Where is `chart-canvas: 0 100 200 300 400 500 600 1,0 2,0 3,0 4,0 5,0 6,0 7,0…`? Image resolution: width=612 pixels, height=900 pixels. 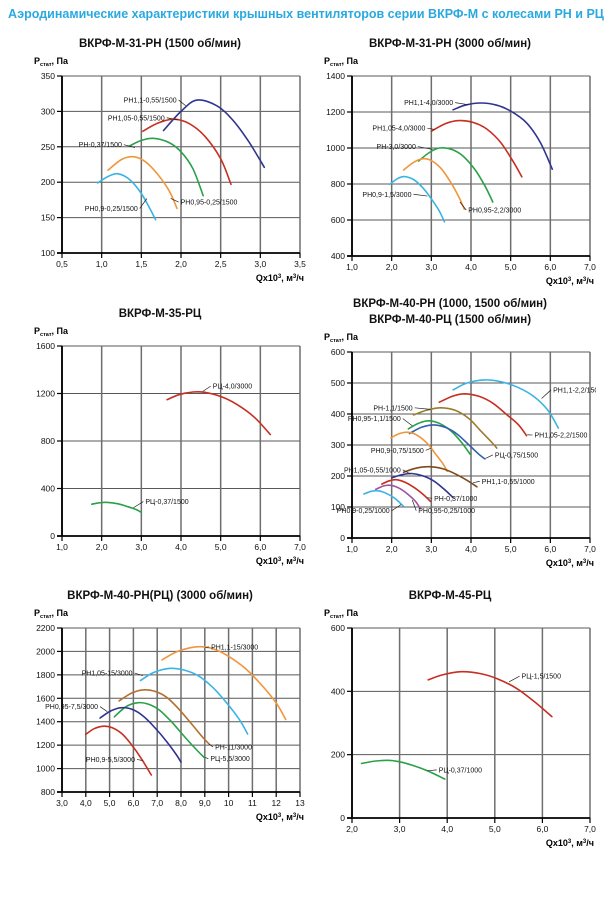 chart-canvas: 0 100 200 300 400 500 600 1,0 2,0 3,0 4,0 5,0 6,0 7,0… is located at coordinates (460, 450).